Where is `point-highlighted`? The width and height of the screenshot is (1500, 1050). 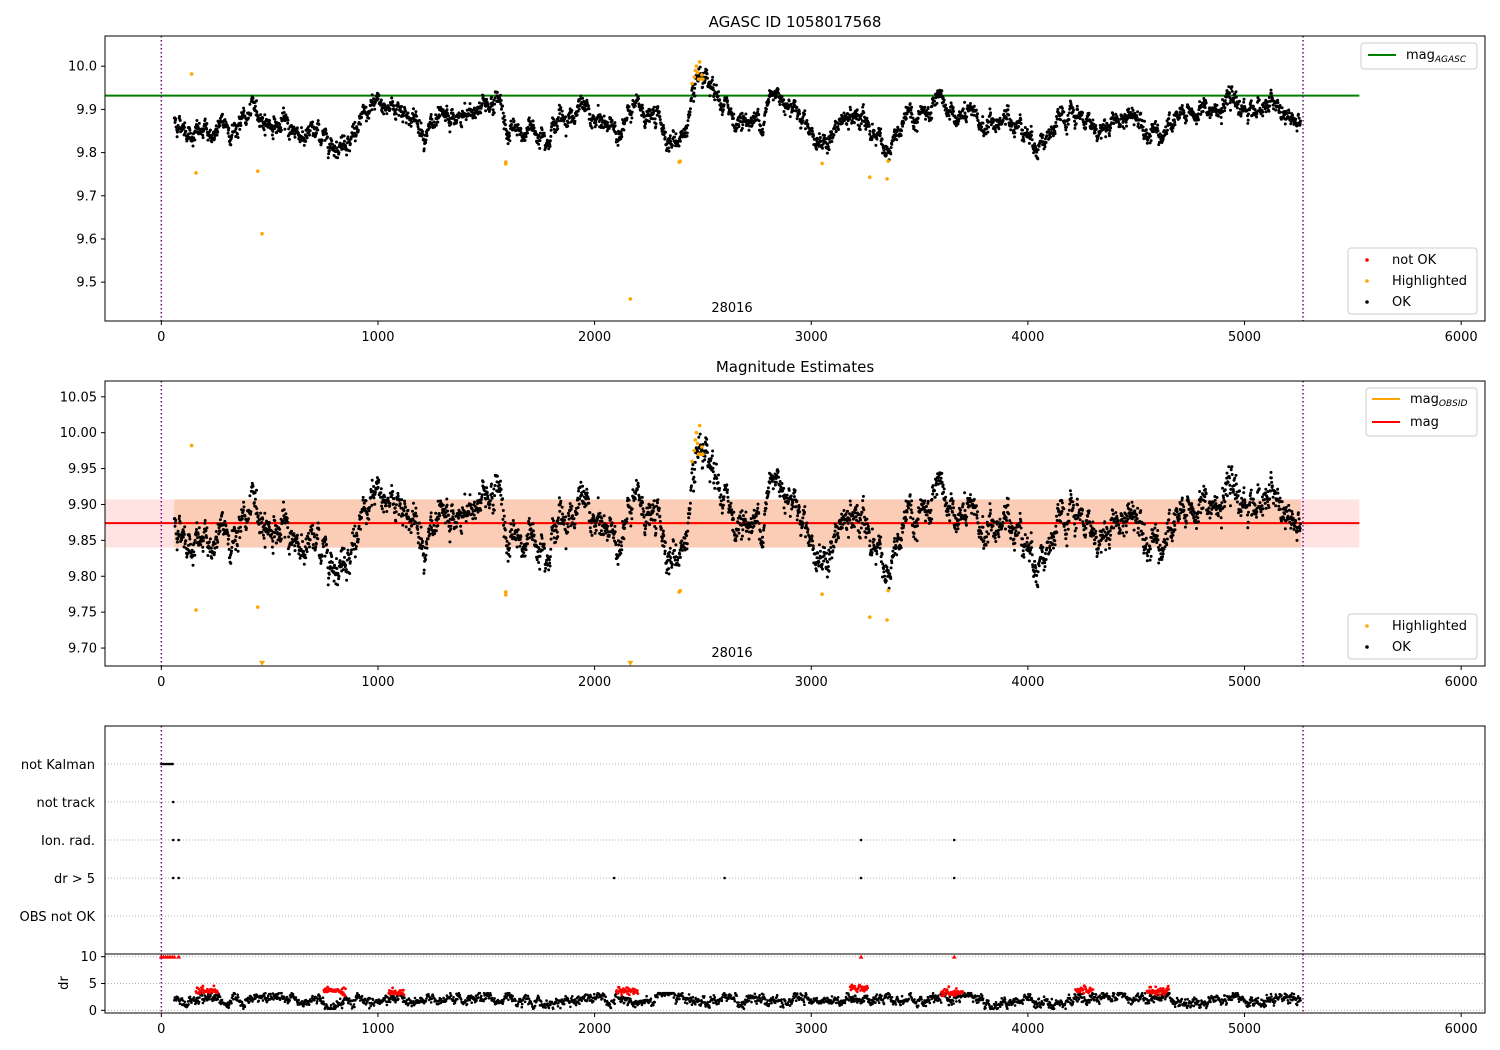
point-highlighted is located at coordinates (257, 171).